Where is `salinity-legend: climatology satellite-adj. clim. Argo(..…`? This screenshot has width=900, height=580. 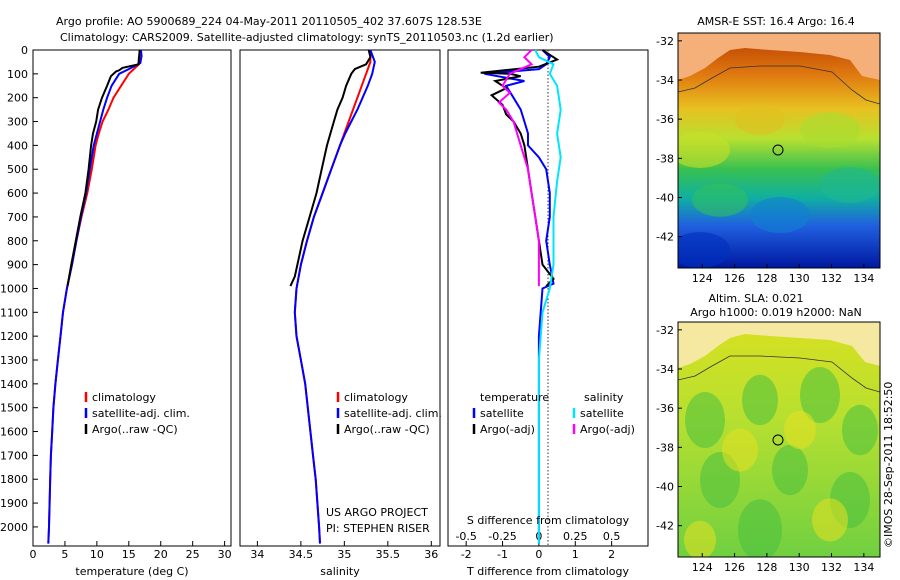 salinity-legend: climatology satellite-adj. clim. Argo(..… is located at coordinates (389, 413).